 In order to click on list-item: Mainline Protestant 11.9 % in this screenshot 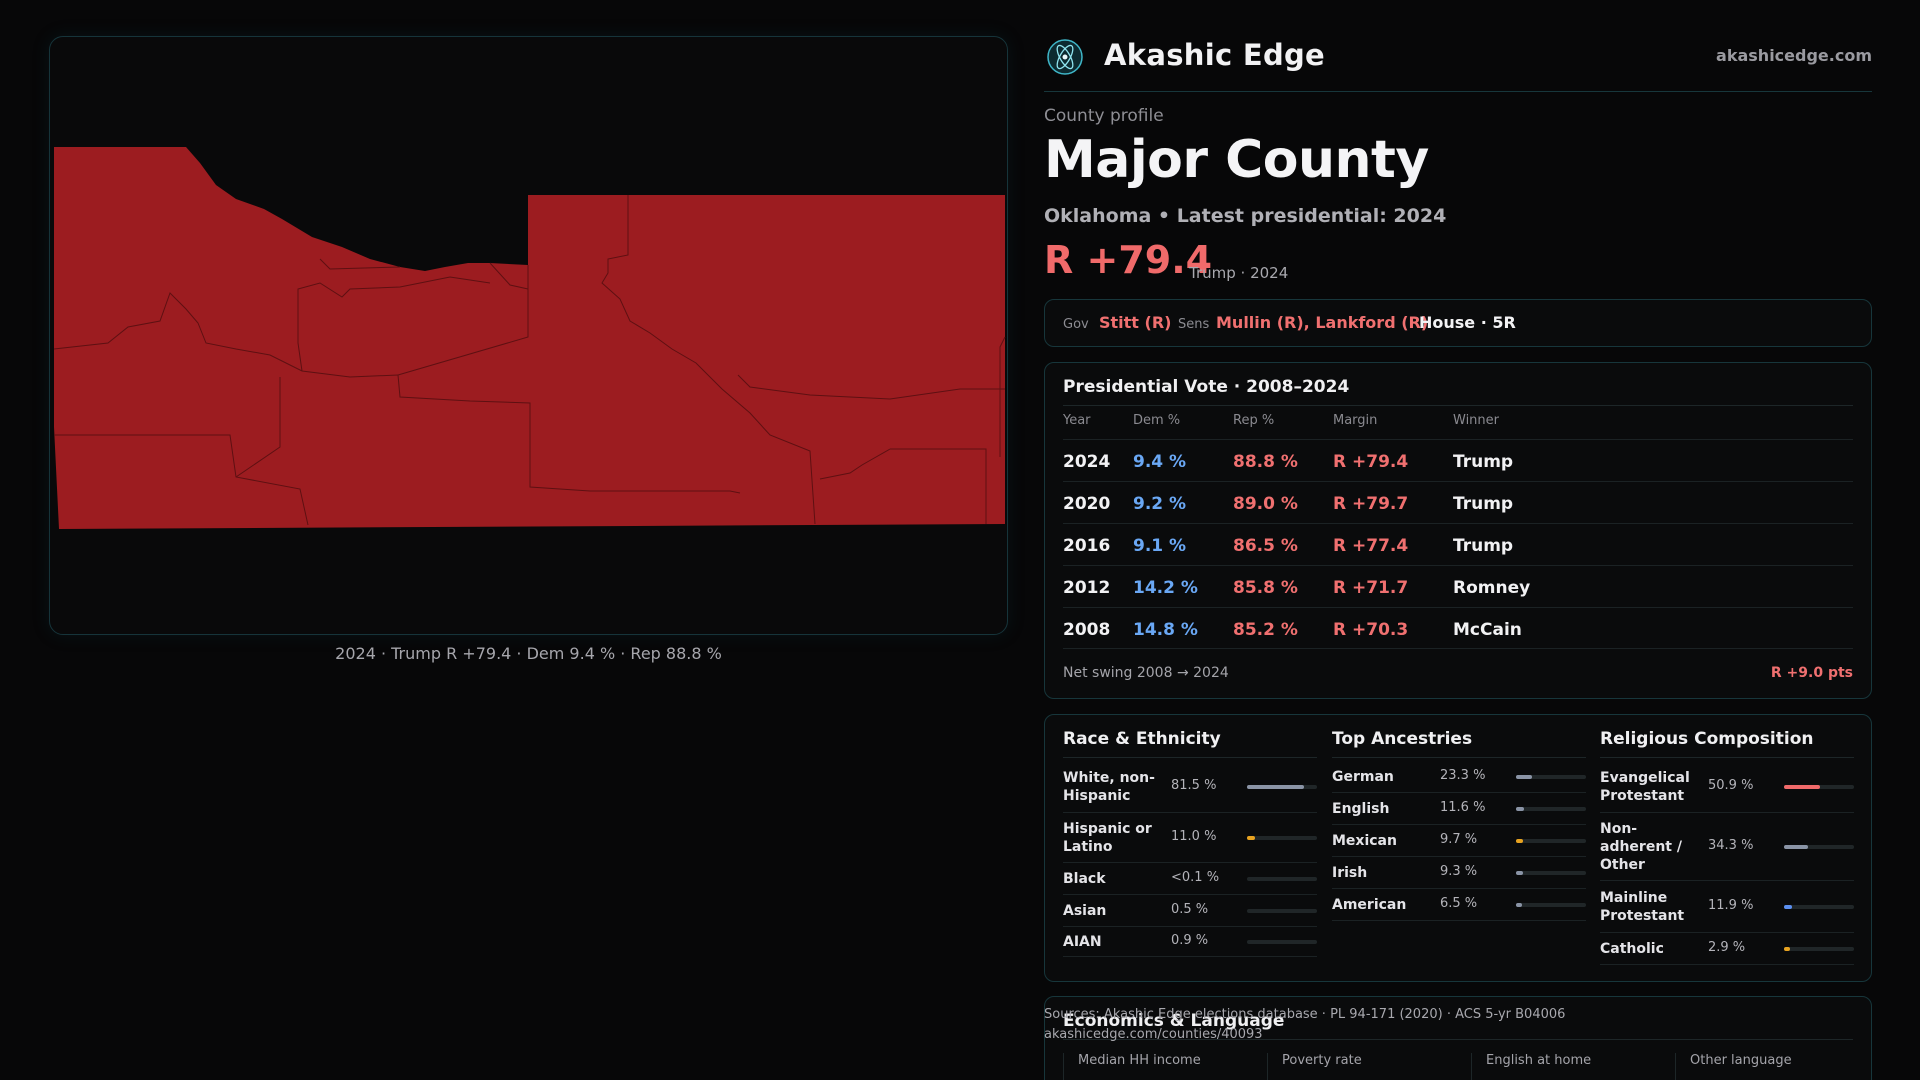, I will do `click(1727, 907)`.